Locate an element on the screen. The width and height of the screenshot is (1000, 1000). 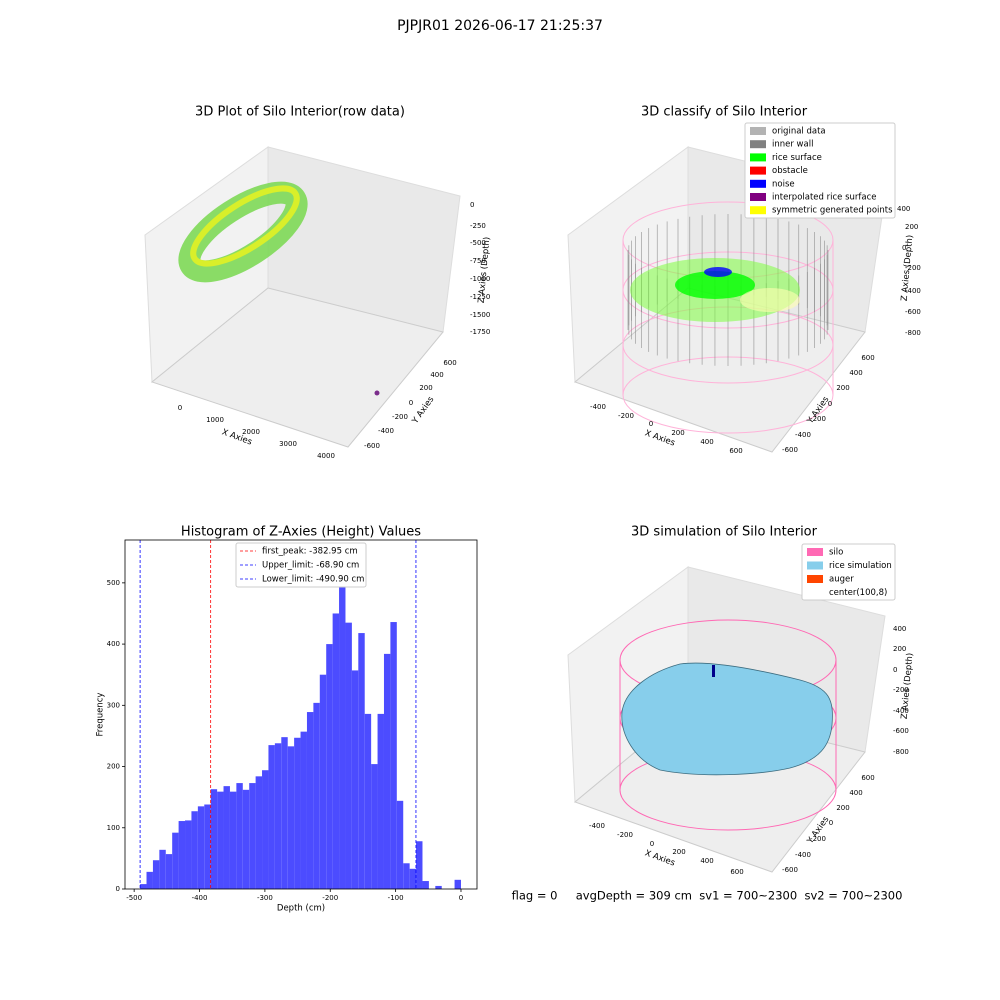
legend-label: Upper_limit: -68.90 cm is located at coordinates (310, 566).